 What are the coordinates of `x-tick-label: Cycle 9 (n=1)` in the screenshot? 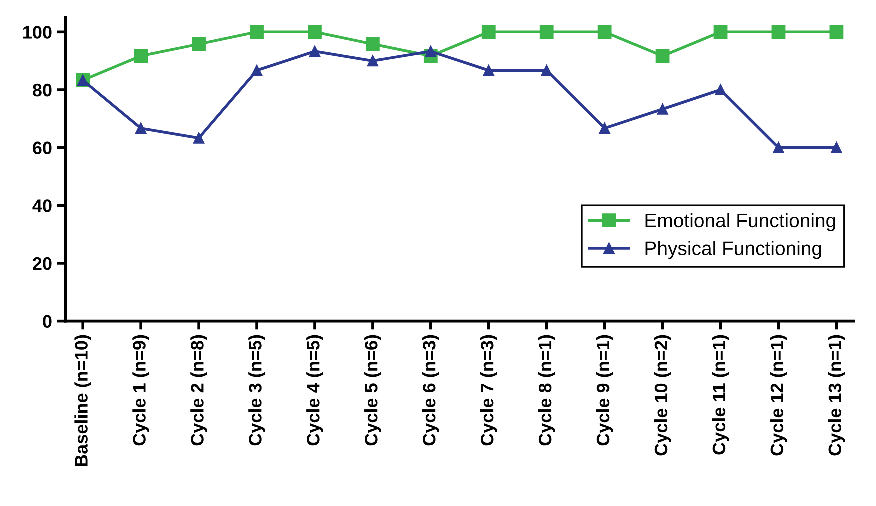 It's located at (605, 390).